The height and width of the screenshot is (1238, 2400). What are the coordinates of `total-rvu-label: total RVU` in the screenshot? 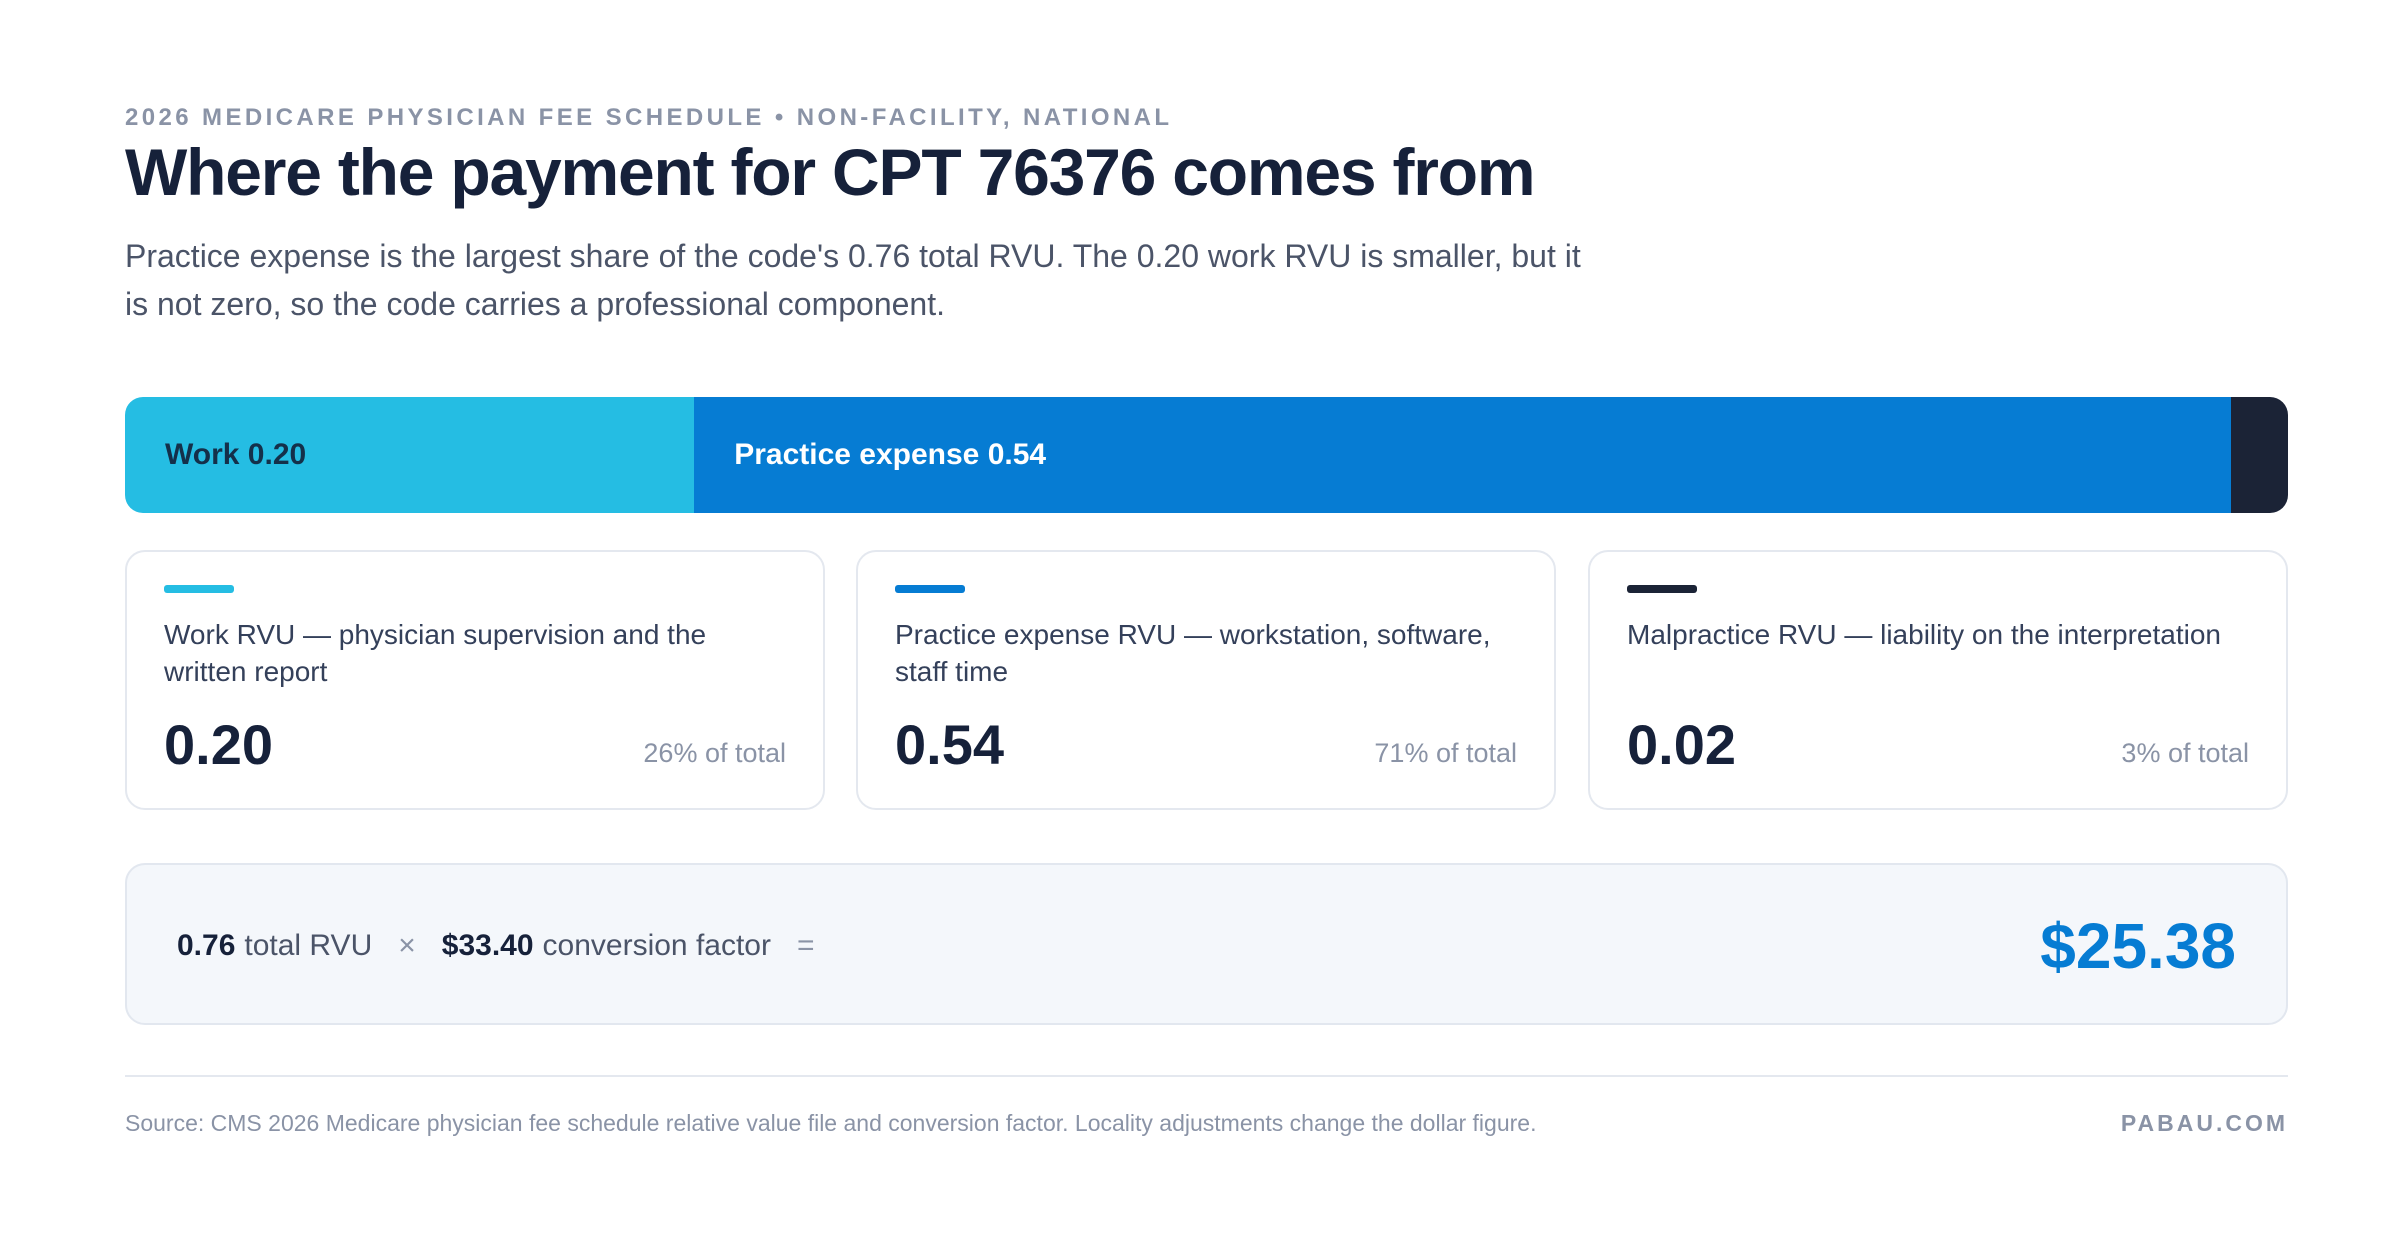 It's located at (308, 945).